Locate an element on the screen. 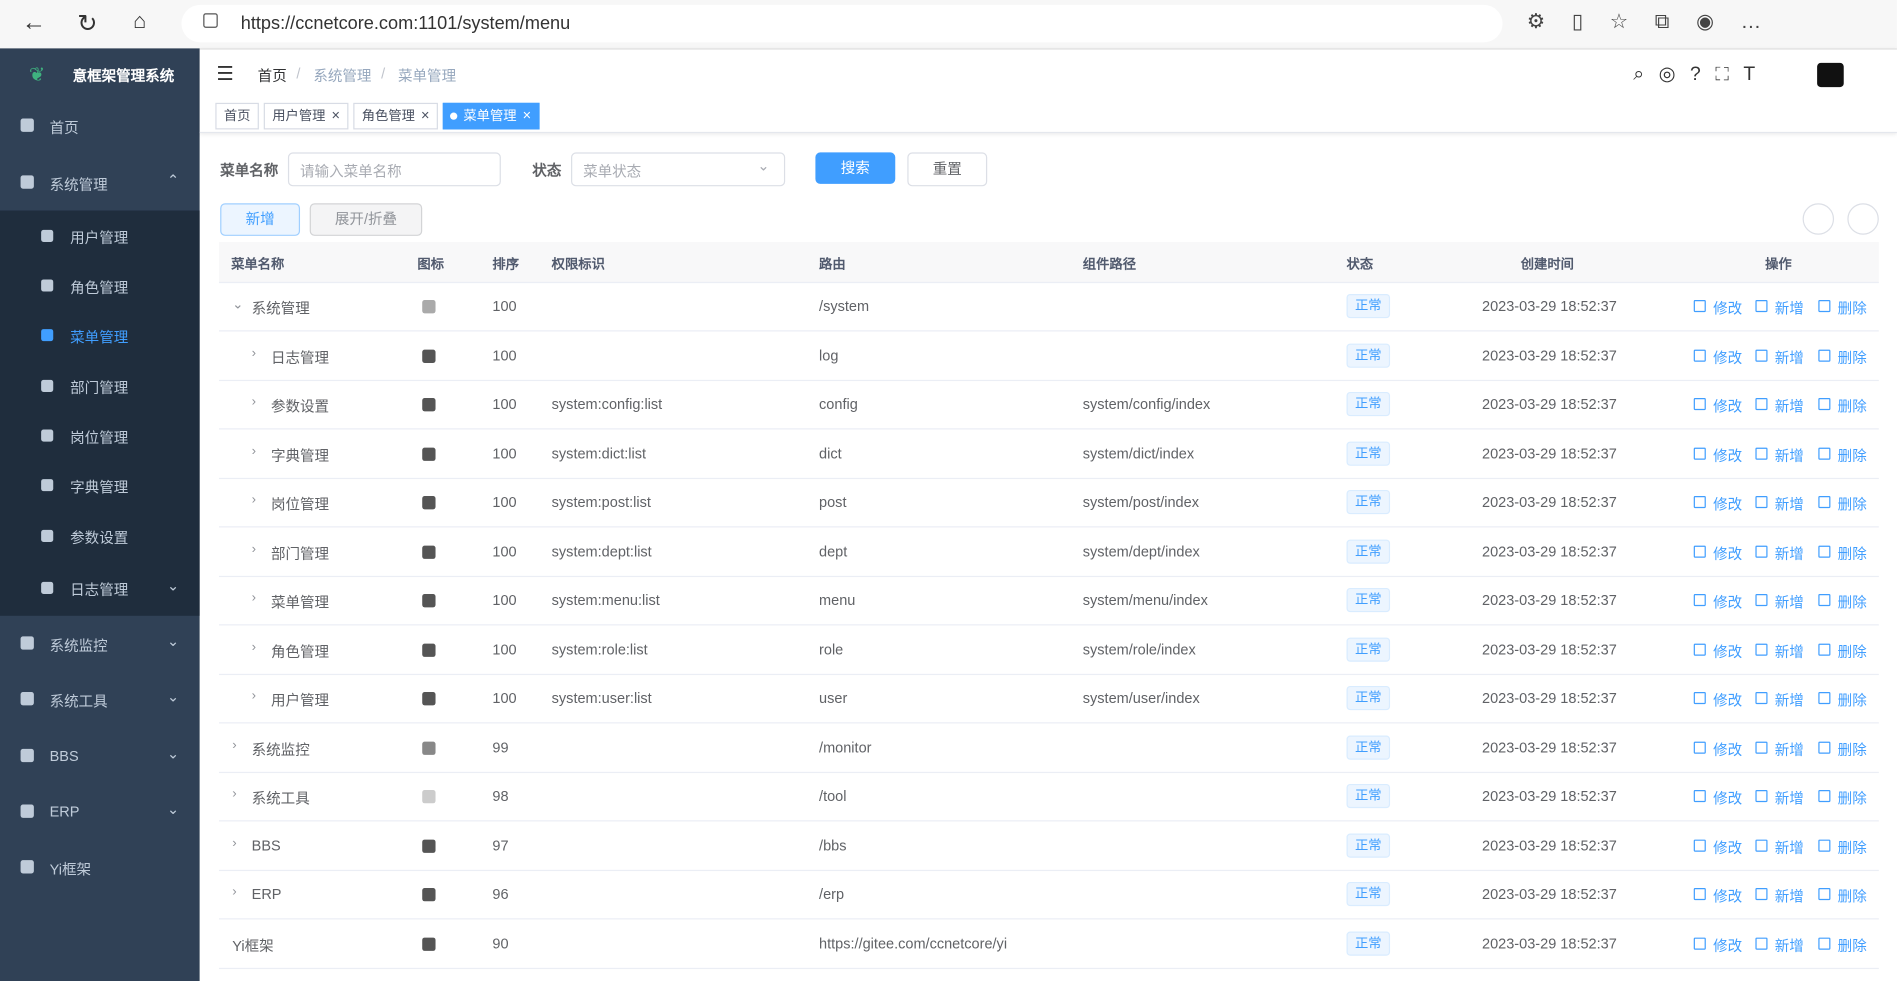  menu-item: 系统监控 is located at coordinates (78, 646).